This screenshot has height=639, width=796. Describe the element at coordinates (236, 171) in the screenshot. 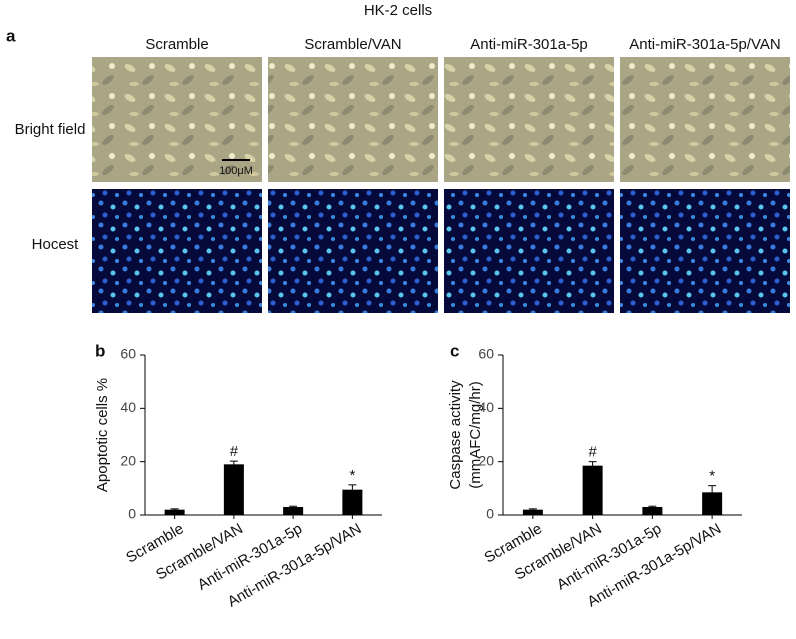

I see `scale-bar-label: 100μM` at that location.